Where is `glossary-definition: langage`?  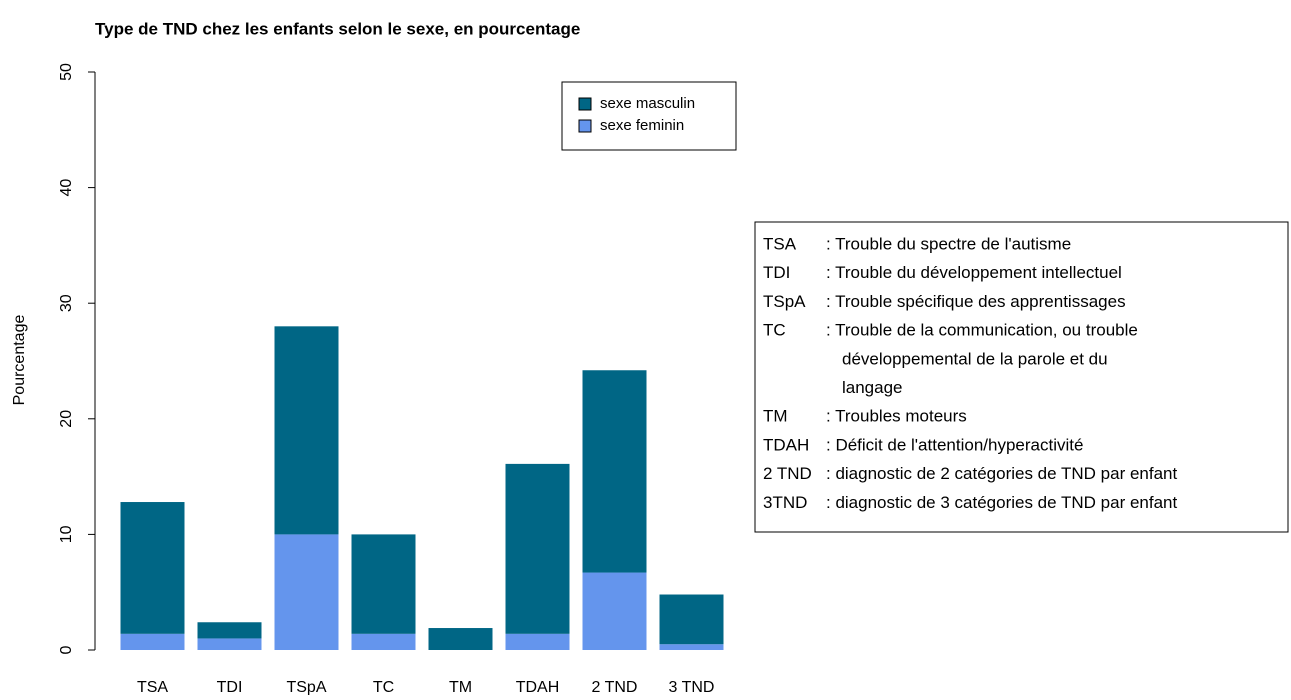
glossary-definition: langage is located at coordinates (872, 387).